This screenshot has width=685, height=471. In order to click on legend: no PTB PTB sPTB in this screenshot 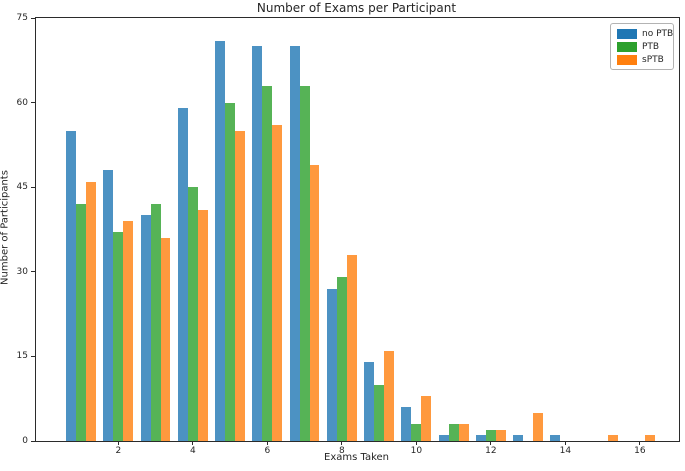, I will do `click(642, 46)`.